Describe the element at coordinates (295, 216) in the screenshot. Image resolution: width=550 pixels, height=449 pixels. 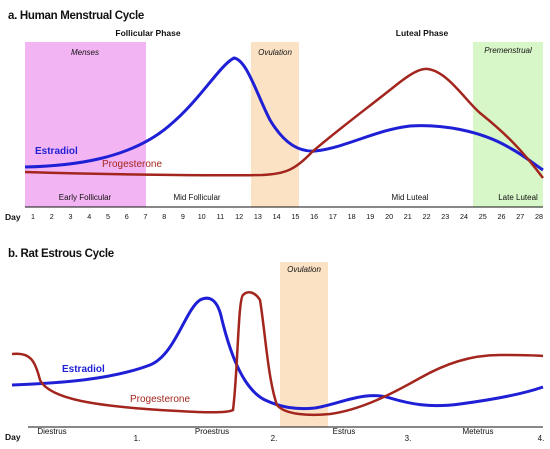
I see `day-tick-a: 15` at that location.